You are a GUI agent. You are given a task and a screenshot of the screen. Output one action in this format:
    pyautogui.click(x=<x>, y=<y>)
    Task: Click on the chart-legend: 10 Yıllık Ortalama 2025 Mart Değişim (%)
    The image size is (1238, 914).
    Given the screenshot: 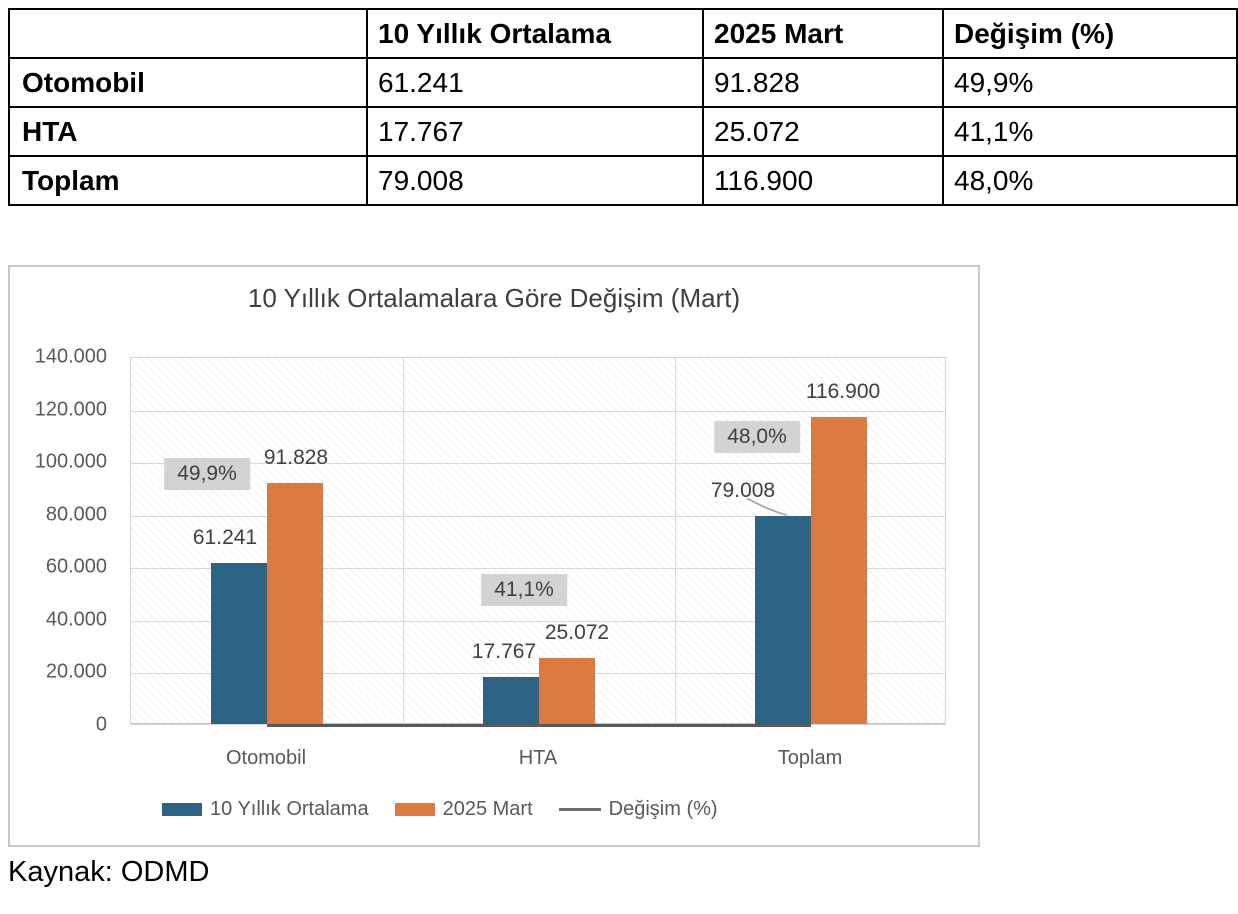 What is the action you would take?
    pyautogui.click(x=440, y=809)
    